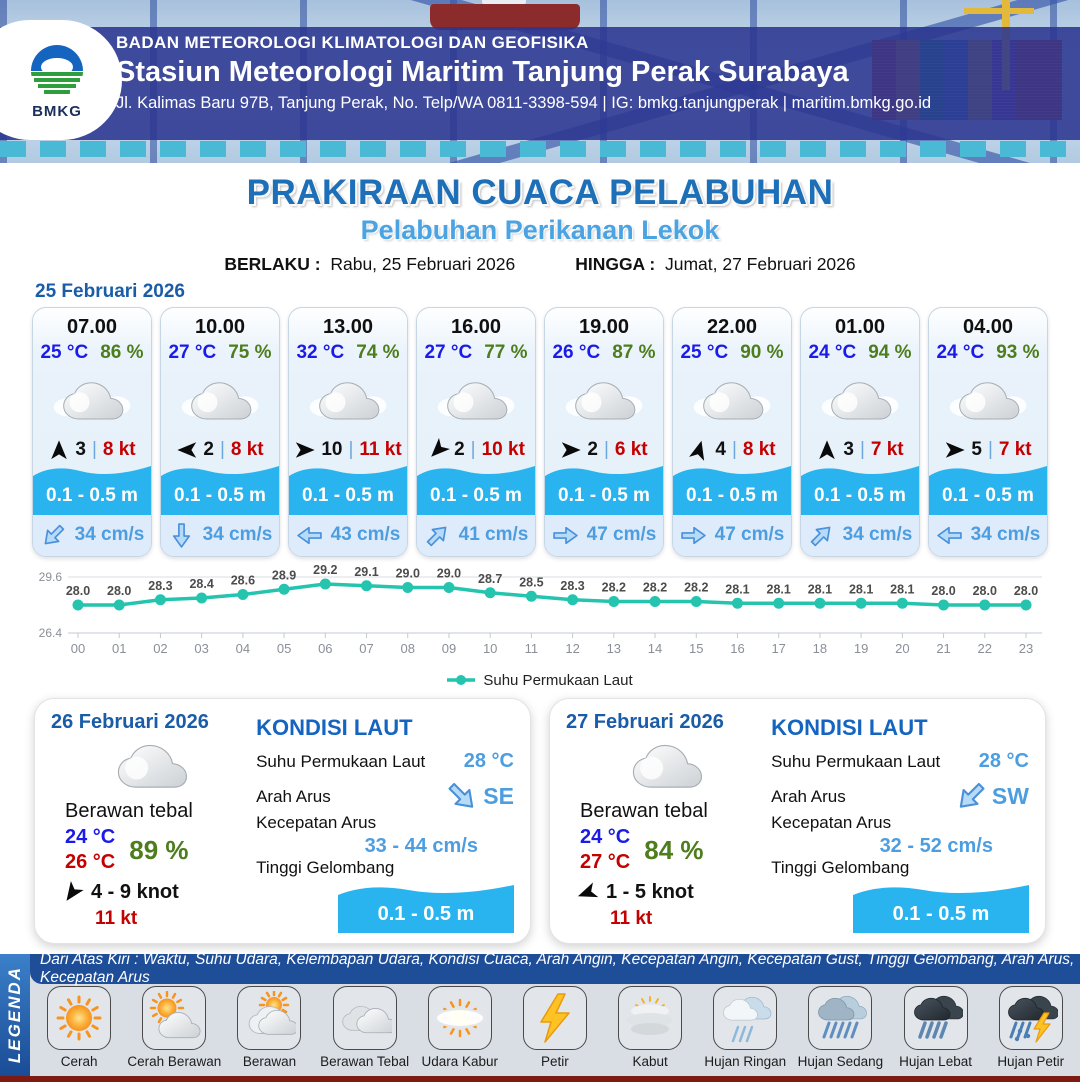 The height and width of the screenshot is (1082, 1080). Describe the element at coordinates (174, 1031) in the screenshot. I see `legend-item: Cerah Berawan` at that location.